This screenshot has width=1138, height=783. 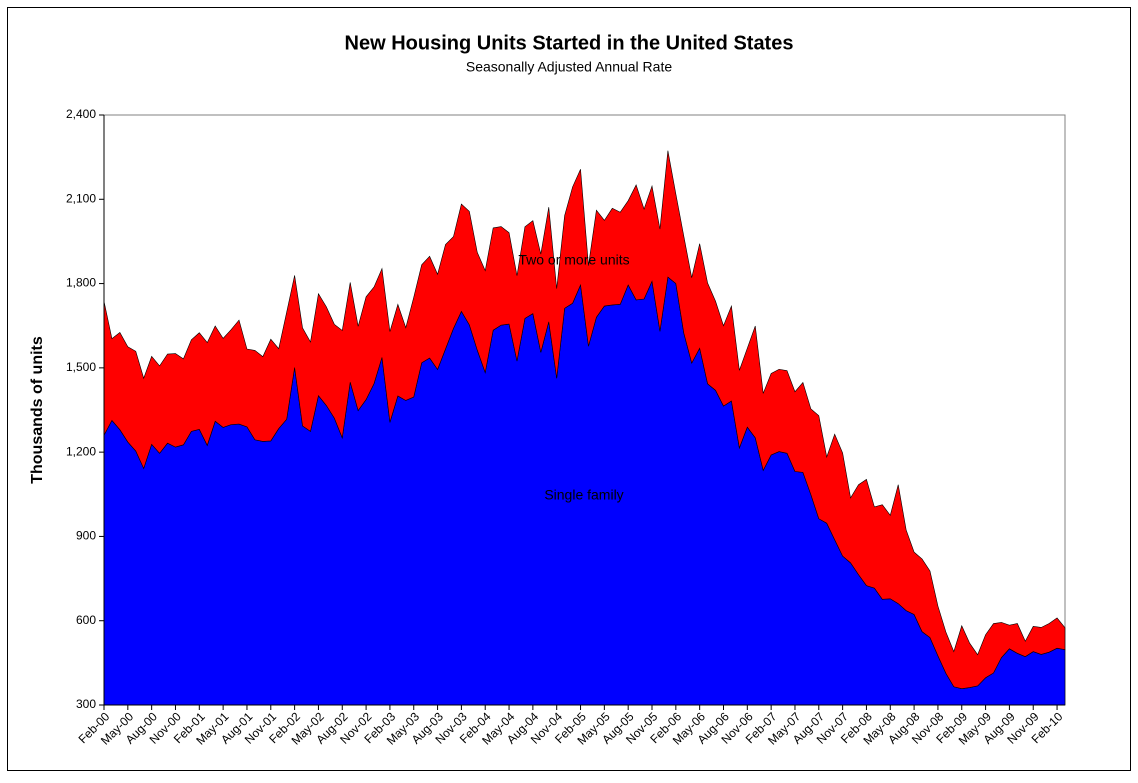 What do you see at coordinates (569, 67) in the screenshot?
I see `chart-subtitle: Seasonally Adjusted Annual Rate` at bounding box center [569, 67].